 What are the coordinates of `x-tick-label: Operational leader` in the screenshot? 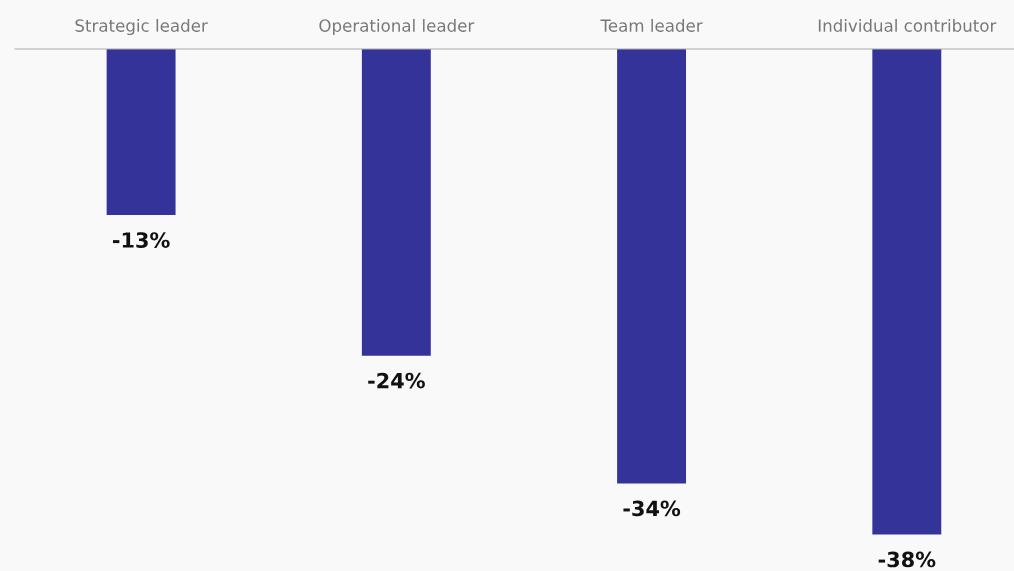 It's located at (397, 27).